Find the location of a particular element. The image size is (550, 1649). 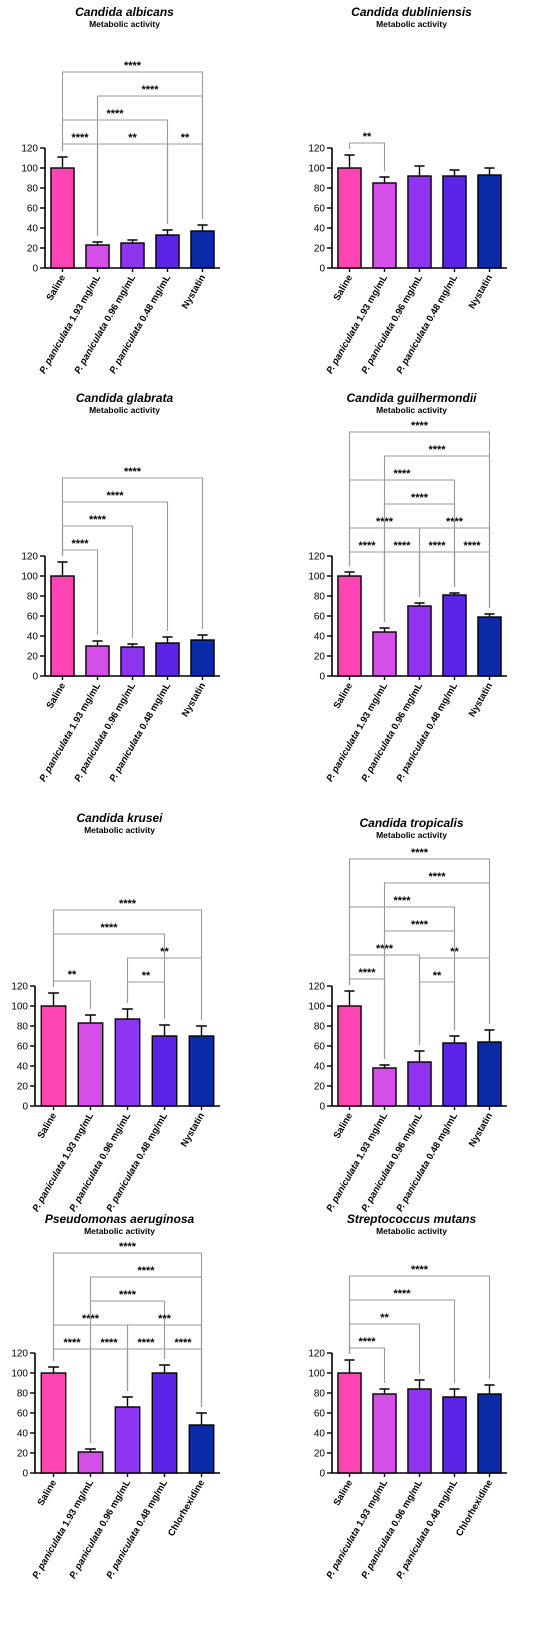

x-tick-label: P. paniculata 0.48 mg/mL is located at coordinates (427, 1162).